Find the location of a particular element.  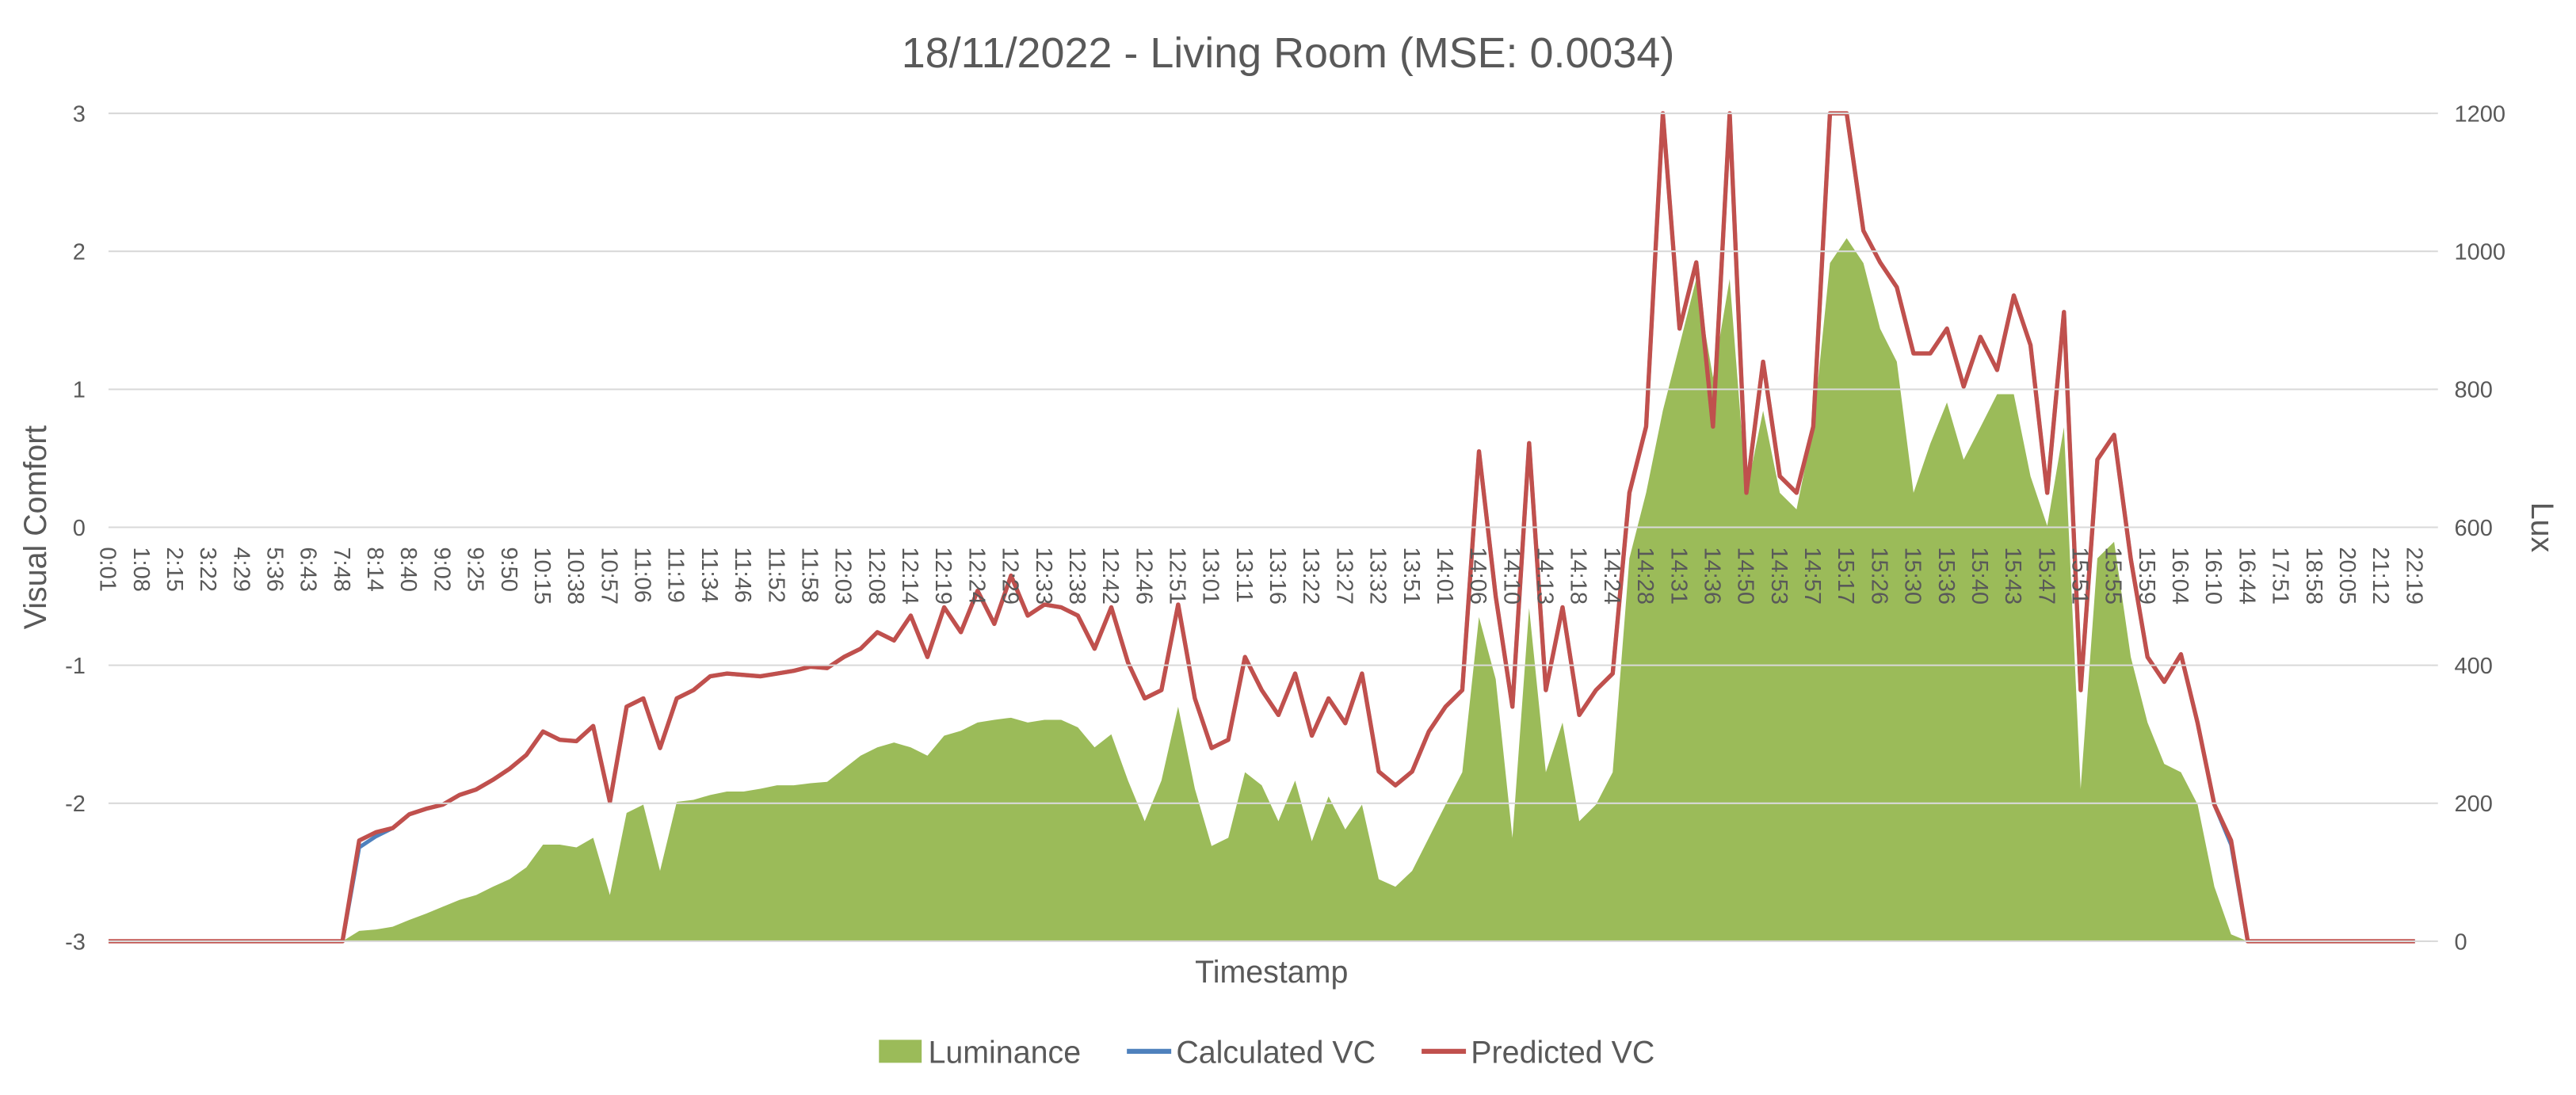

x-tick-label: 22:19 is located at coordinates (2413, 576).